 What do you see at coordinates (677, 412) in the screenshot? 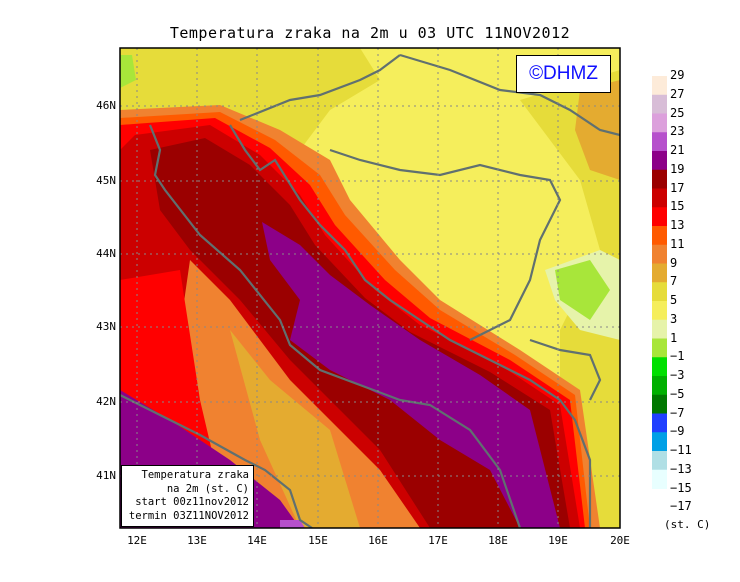
I see `legend-label: −7` at bounding box center [677, 412].